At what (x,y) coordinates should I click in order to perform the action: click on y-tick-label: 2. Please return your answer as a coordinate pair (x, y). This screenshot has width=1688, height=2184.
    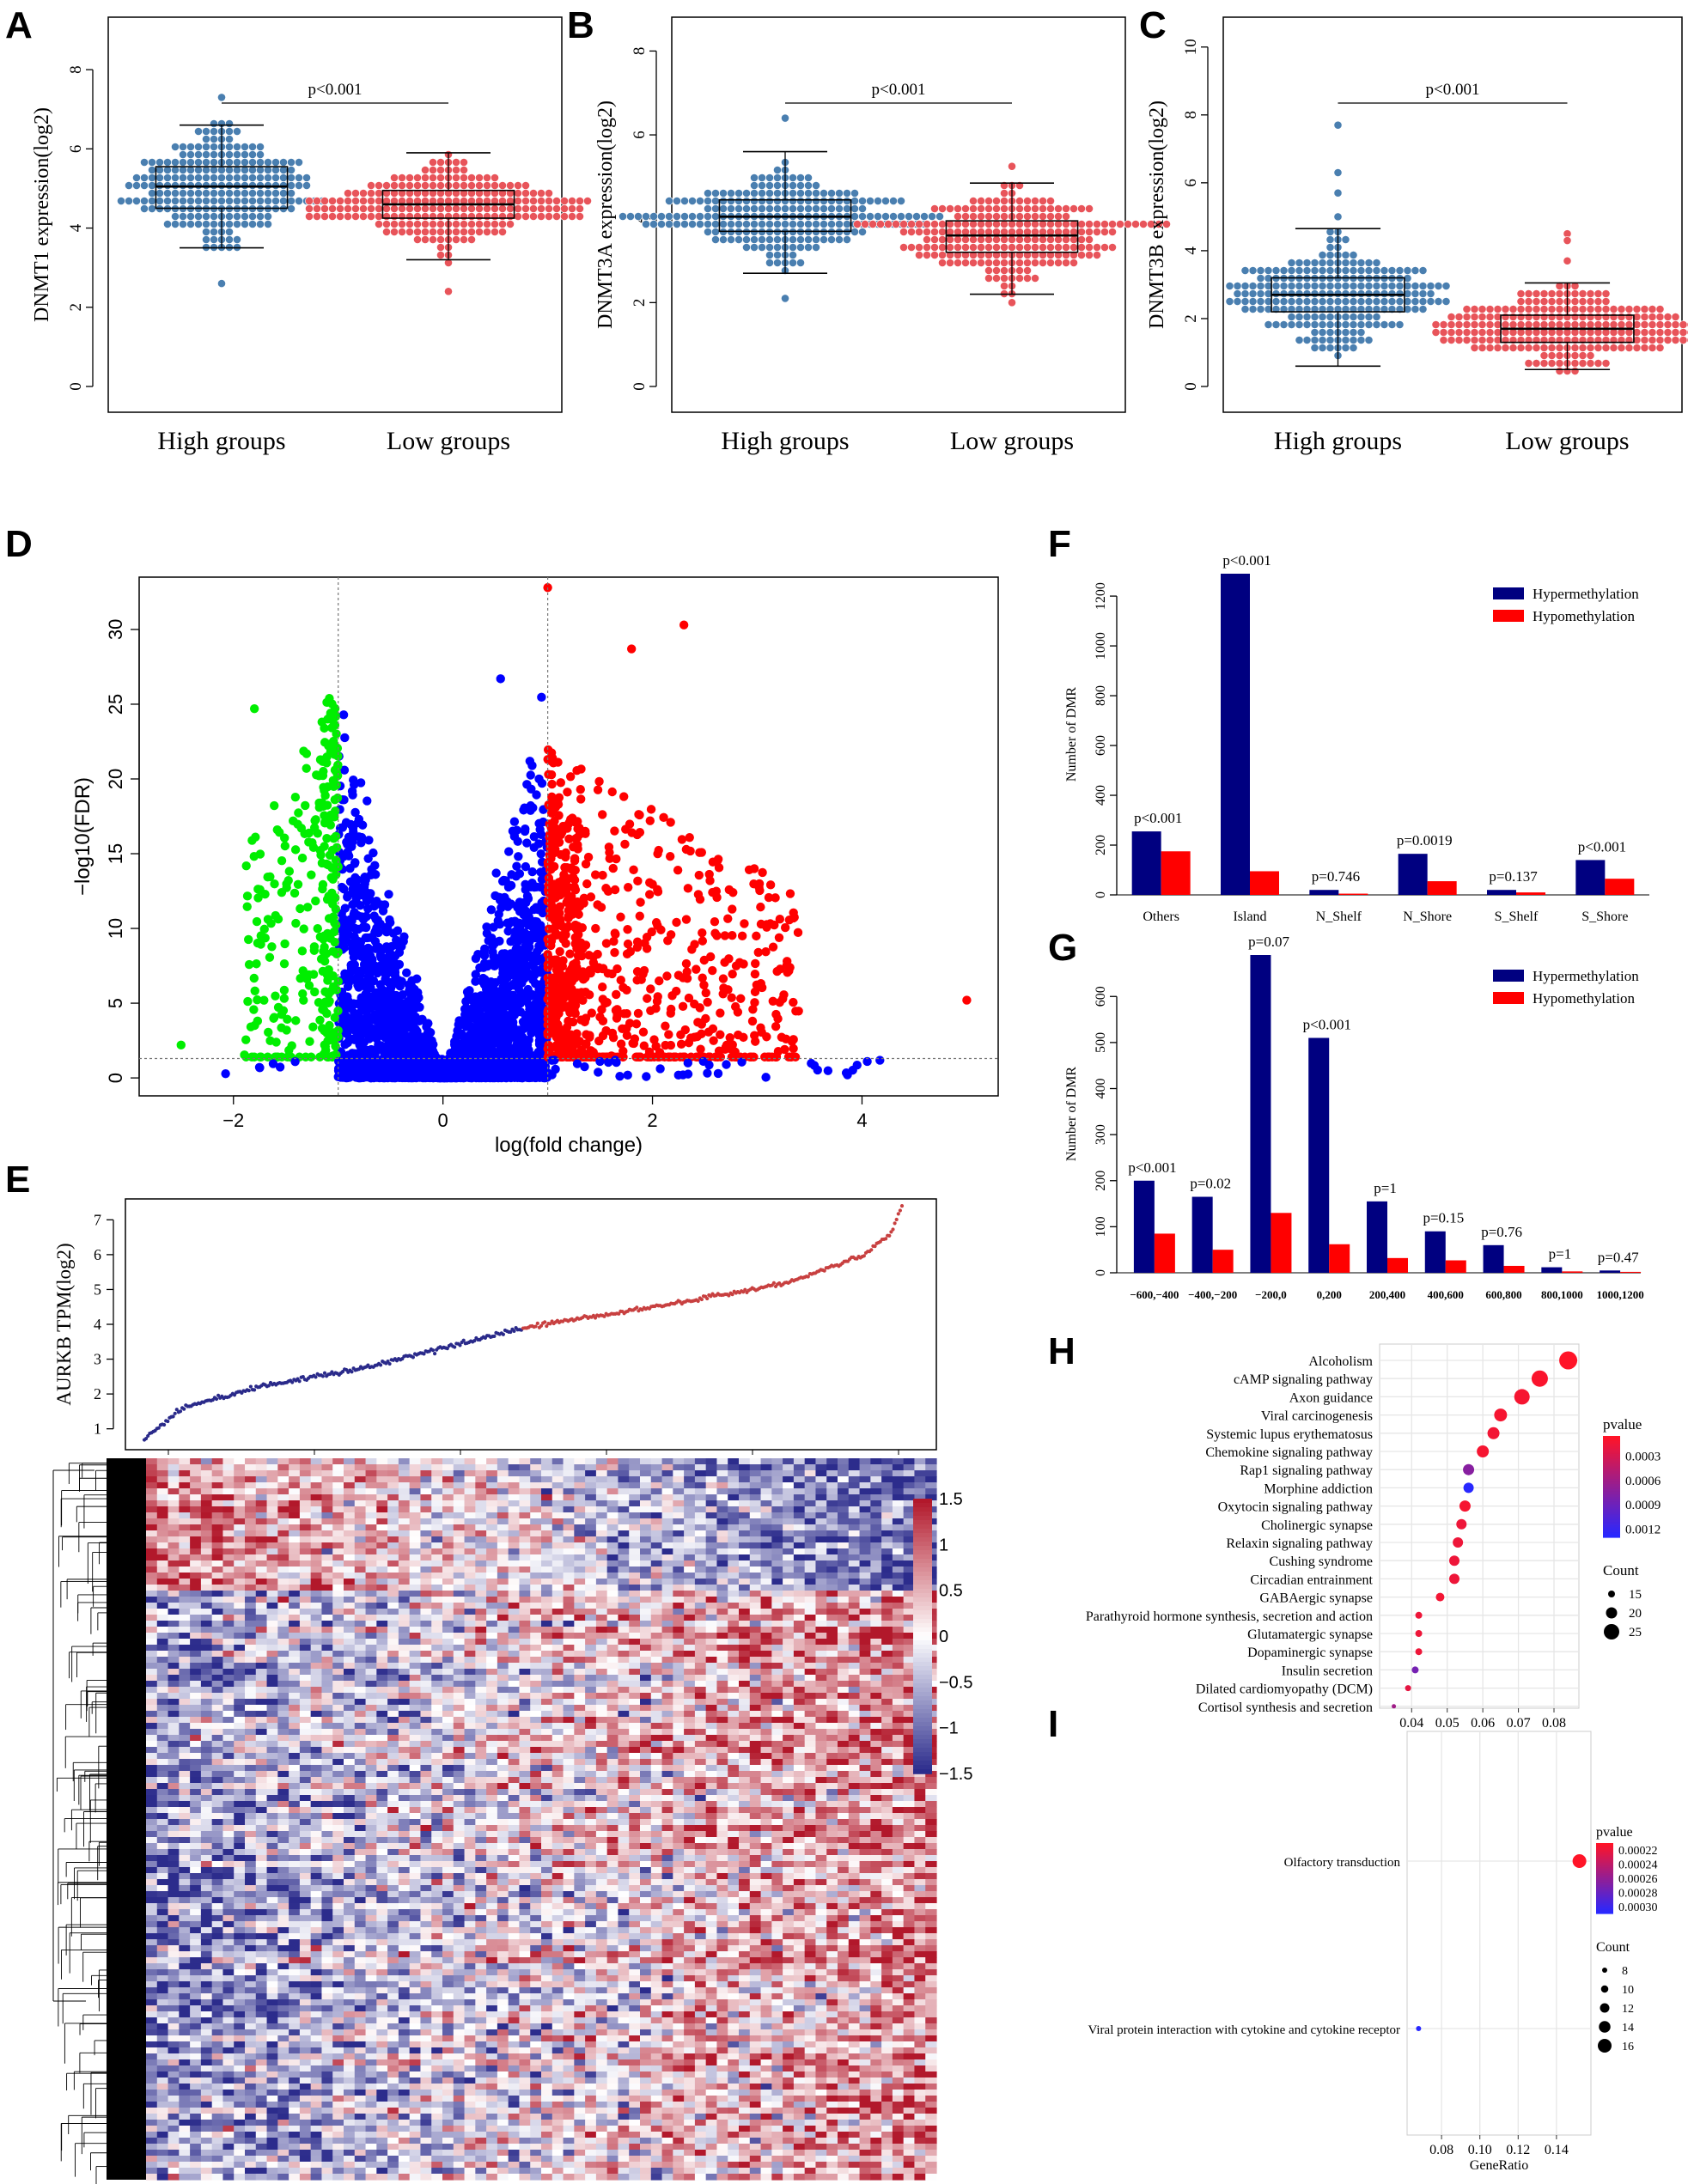
    Looking at the image, I should click on (76, 307).